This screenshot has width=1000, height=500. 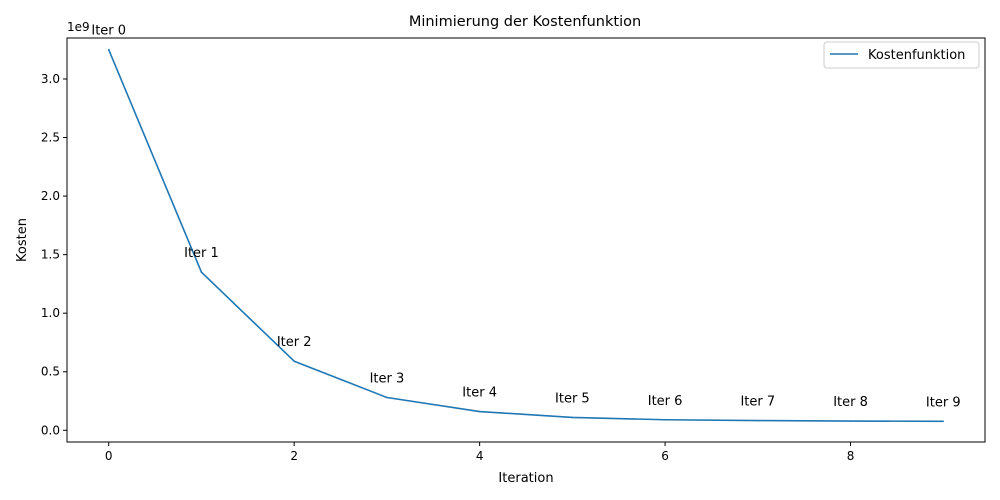 What do you see at coordinates (78, 27) in the screenshot?
I see `y-offset-label: 1e9` at bounding box center [78, 27].